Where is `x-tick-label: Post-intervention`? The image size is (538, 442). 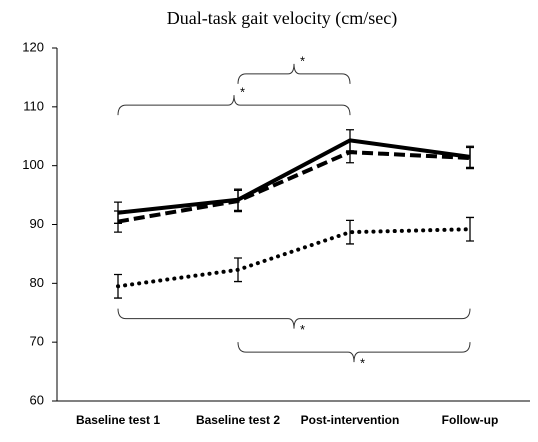 x-tick-label: Post-intervention is located at coordinates (350, 420).